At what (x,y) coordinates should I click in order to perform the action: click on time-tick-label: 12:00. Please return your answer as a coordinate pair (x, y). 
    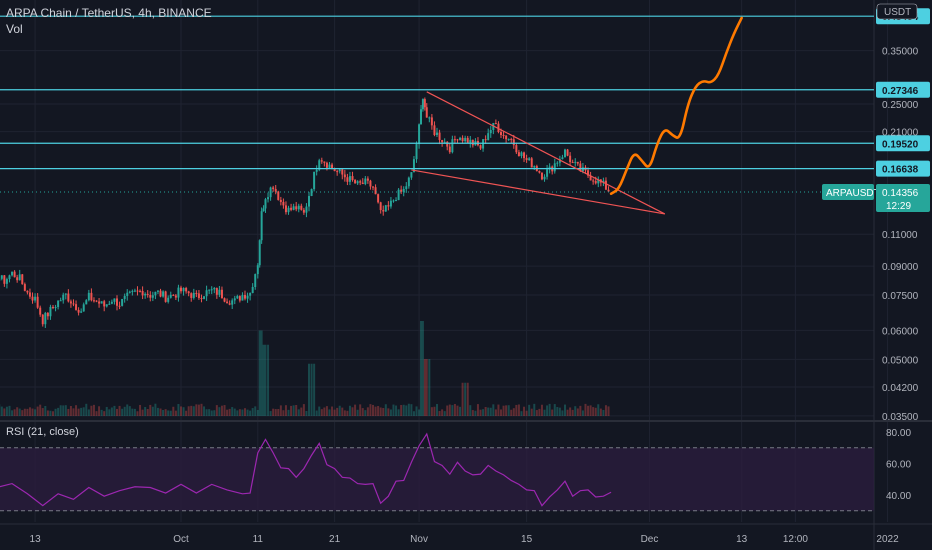
    Looking at the image, I should click on (795, 539).